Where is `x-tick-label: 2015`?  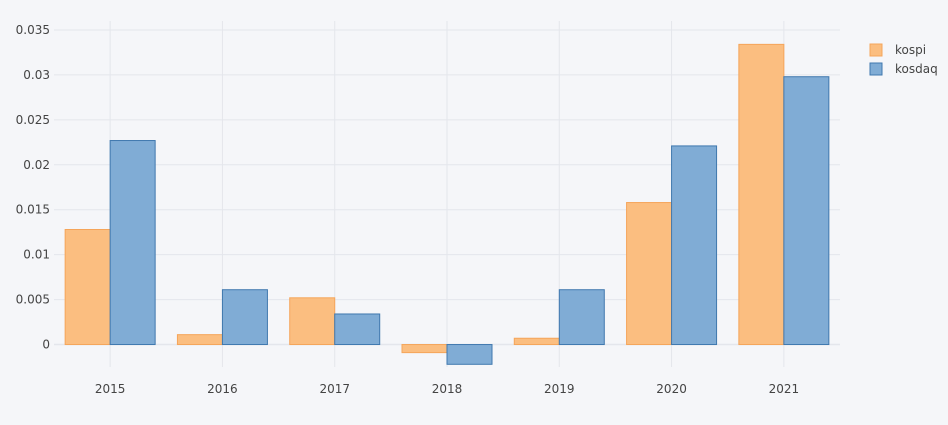 x-tick-label: 2015 is located at coordinates (110, 389).